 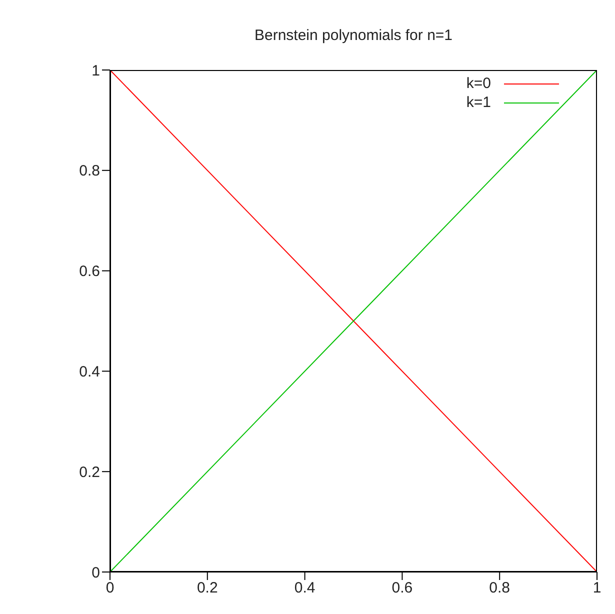 What do you see at coordinates (402, 588) in the screenshot?
I see `x-tick-label: 0.6` at bounding box center [402, 588].